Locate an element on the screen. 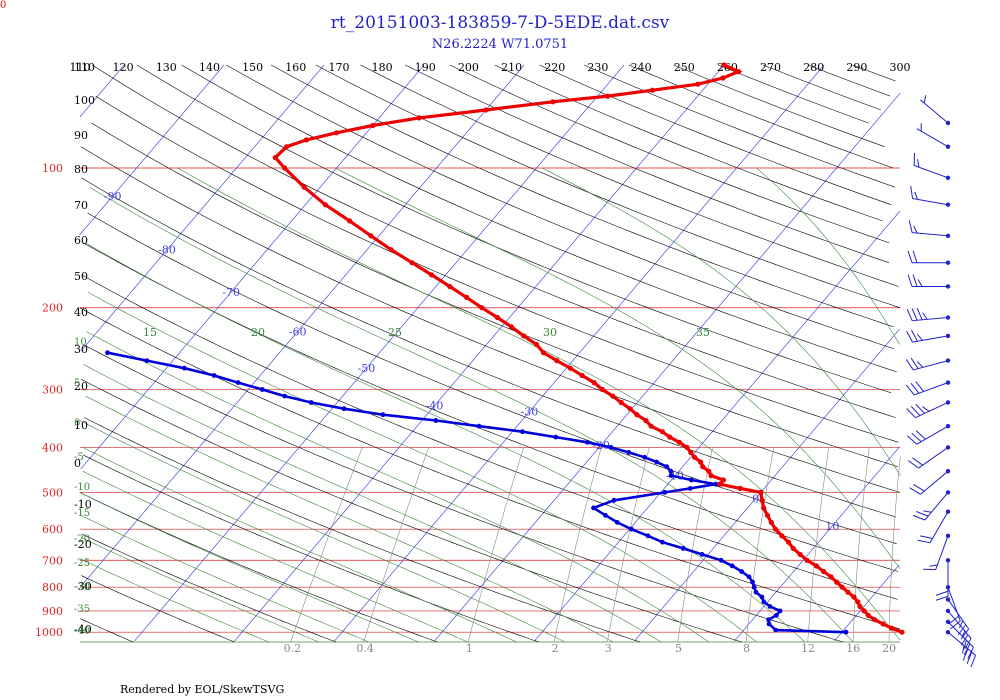 This screenshot has height=700, width=1000. isotherm-label: 0 is located at coordinates (755, 498).